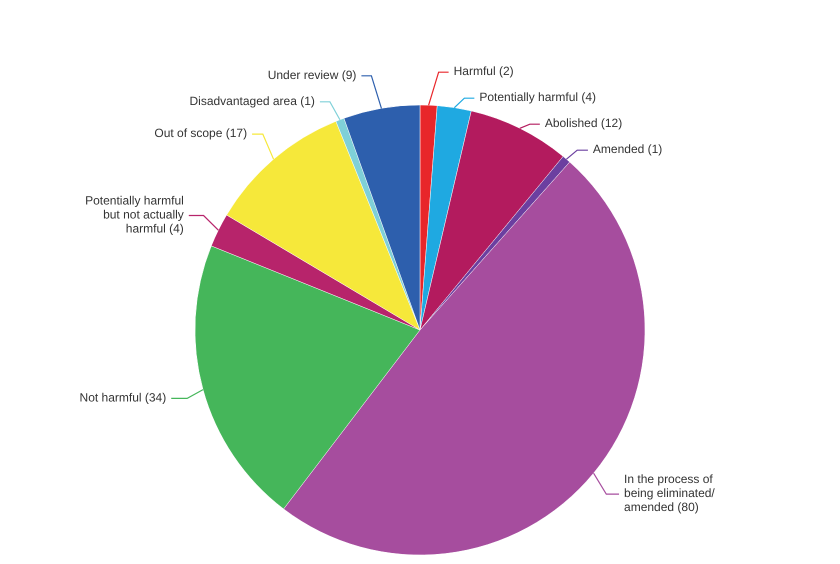 The width and height of the screenshot is (840, 564). What do you see at coordinates (537, 97) in the screenshot?
I see `slice-label: Potentially harmful (4)` at bounding box center [537, 97].